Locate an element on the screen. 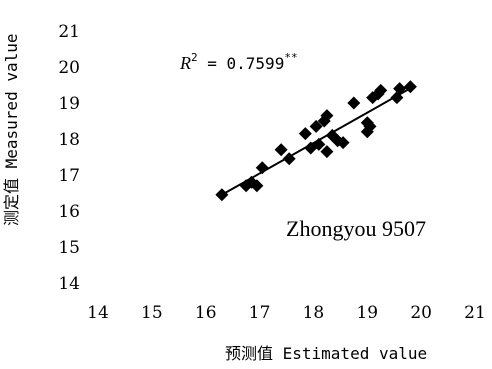 This screenshot has height=369, width=492. x-tick-label: 19 is located at coordinates (367, 313).